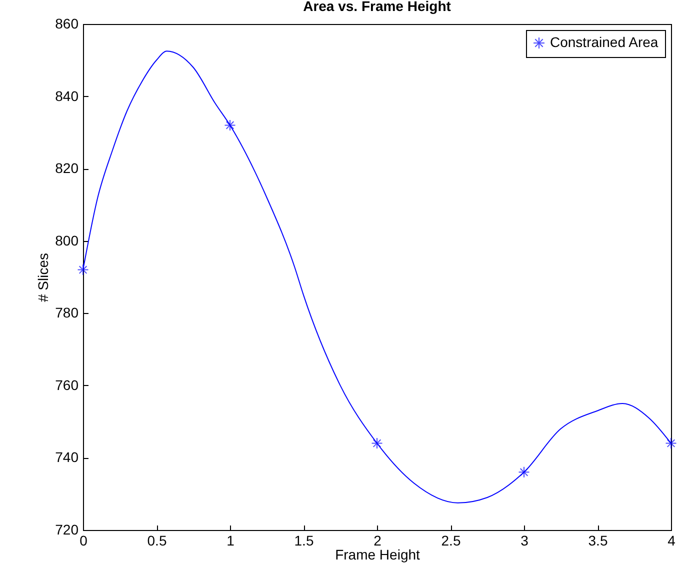  What do you see at coordinates (67, 168) in the screenshot?
I see `y-tick-label: 820` at bounding box center [67, 168].